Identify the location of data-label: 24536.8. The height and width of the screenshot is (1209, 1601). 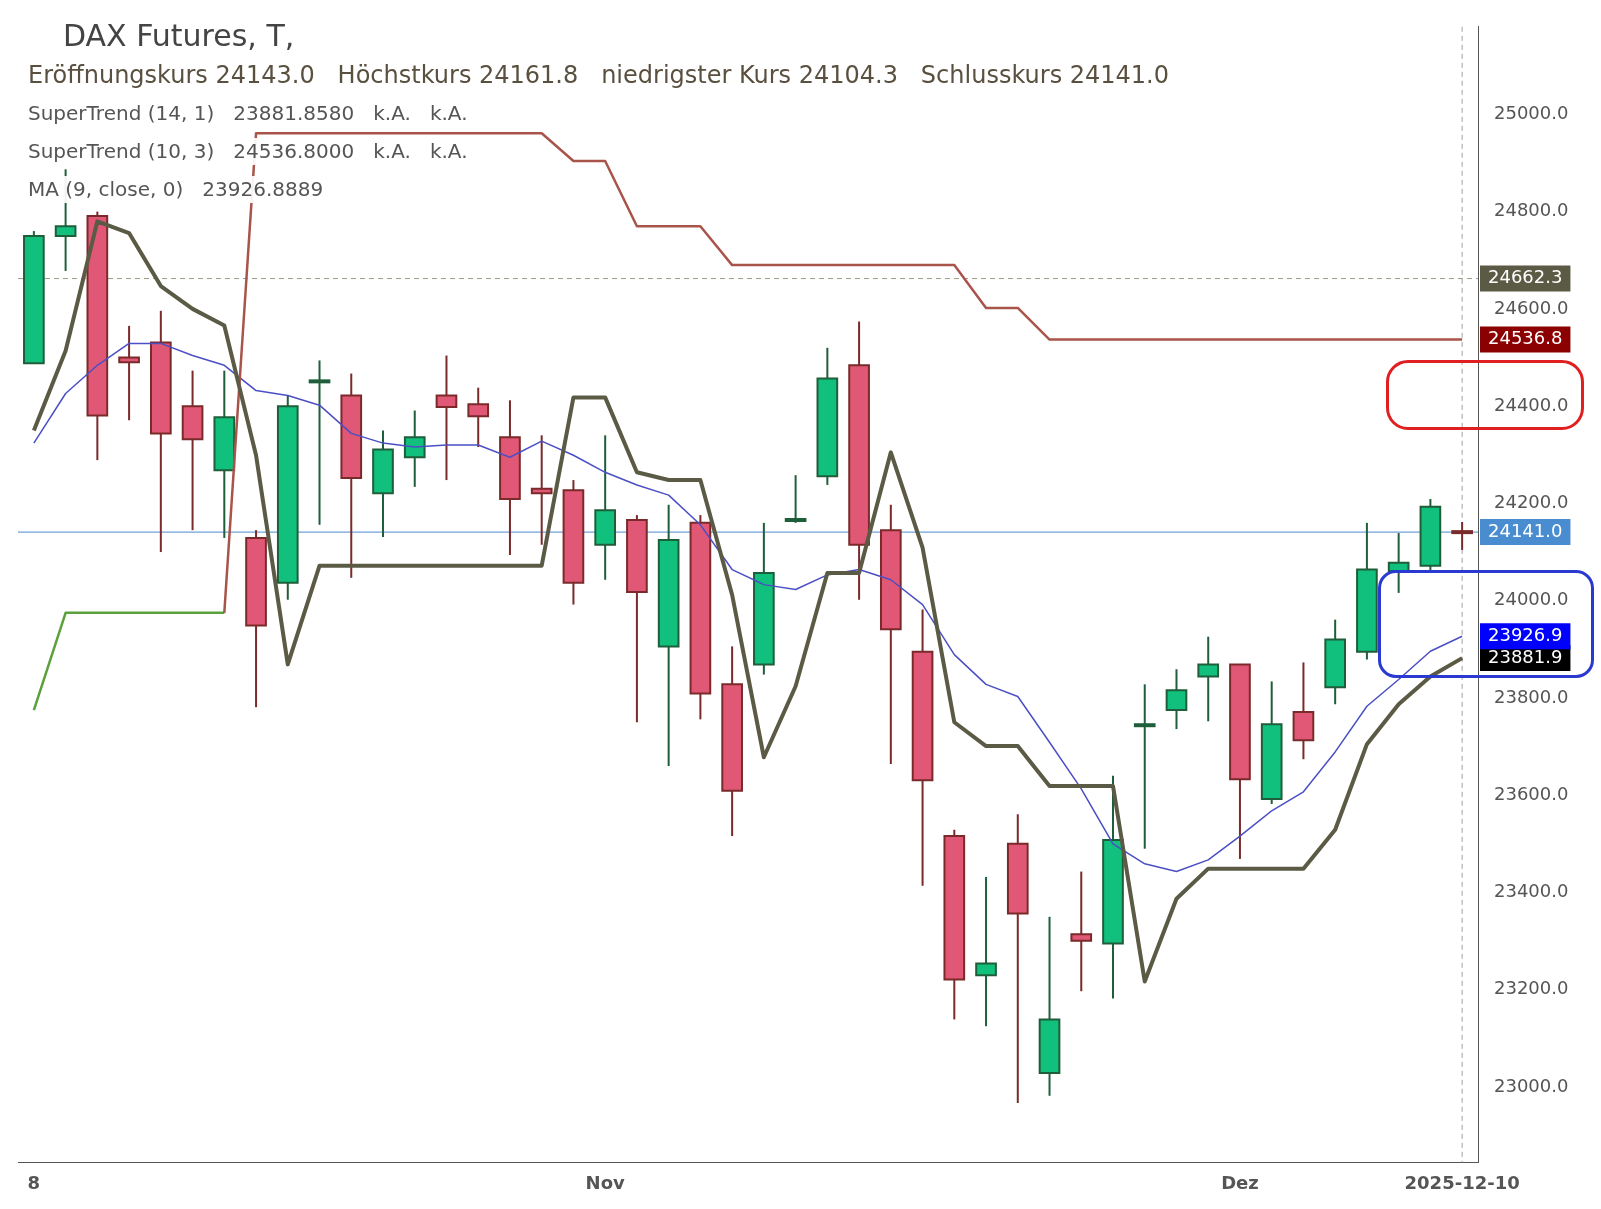
(1525, 338).